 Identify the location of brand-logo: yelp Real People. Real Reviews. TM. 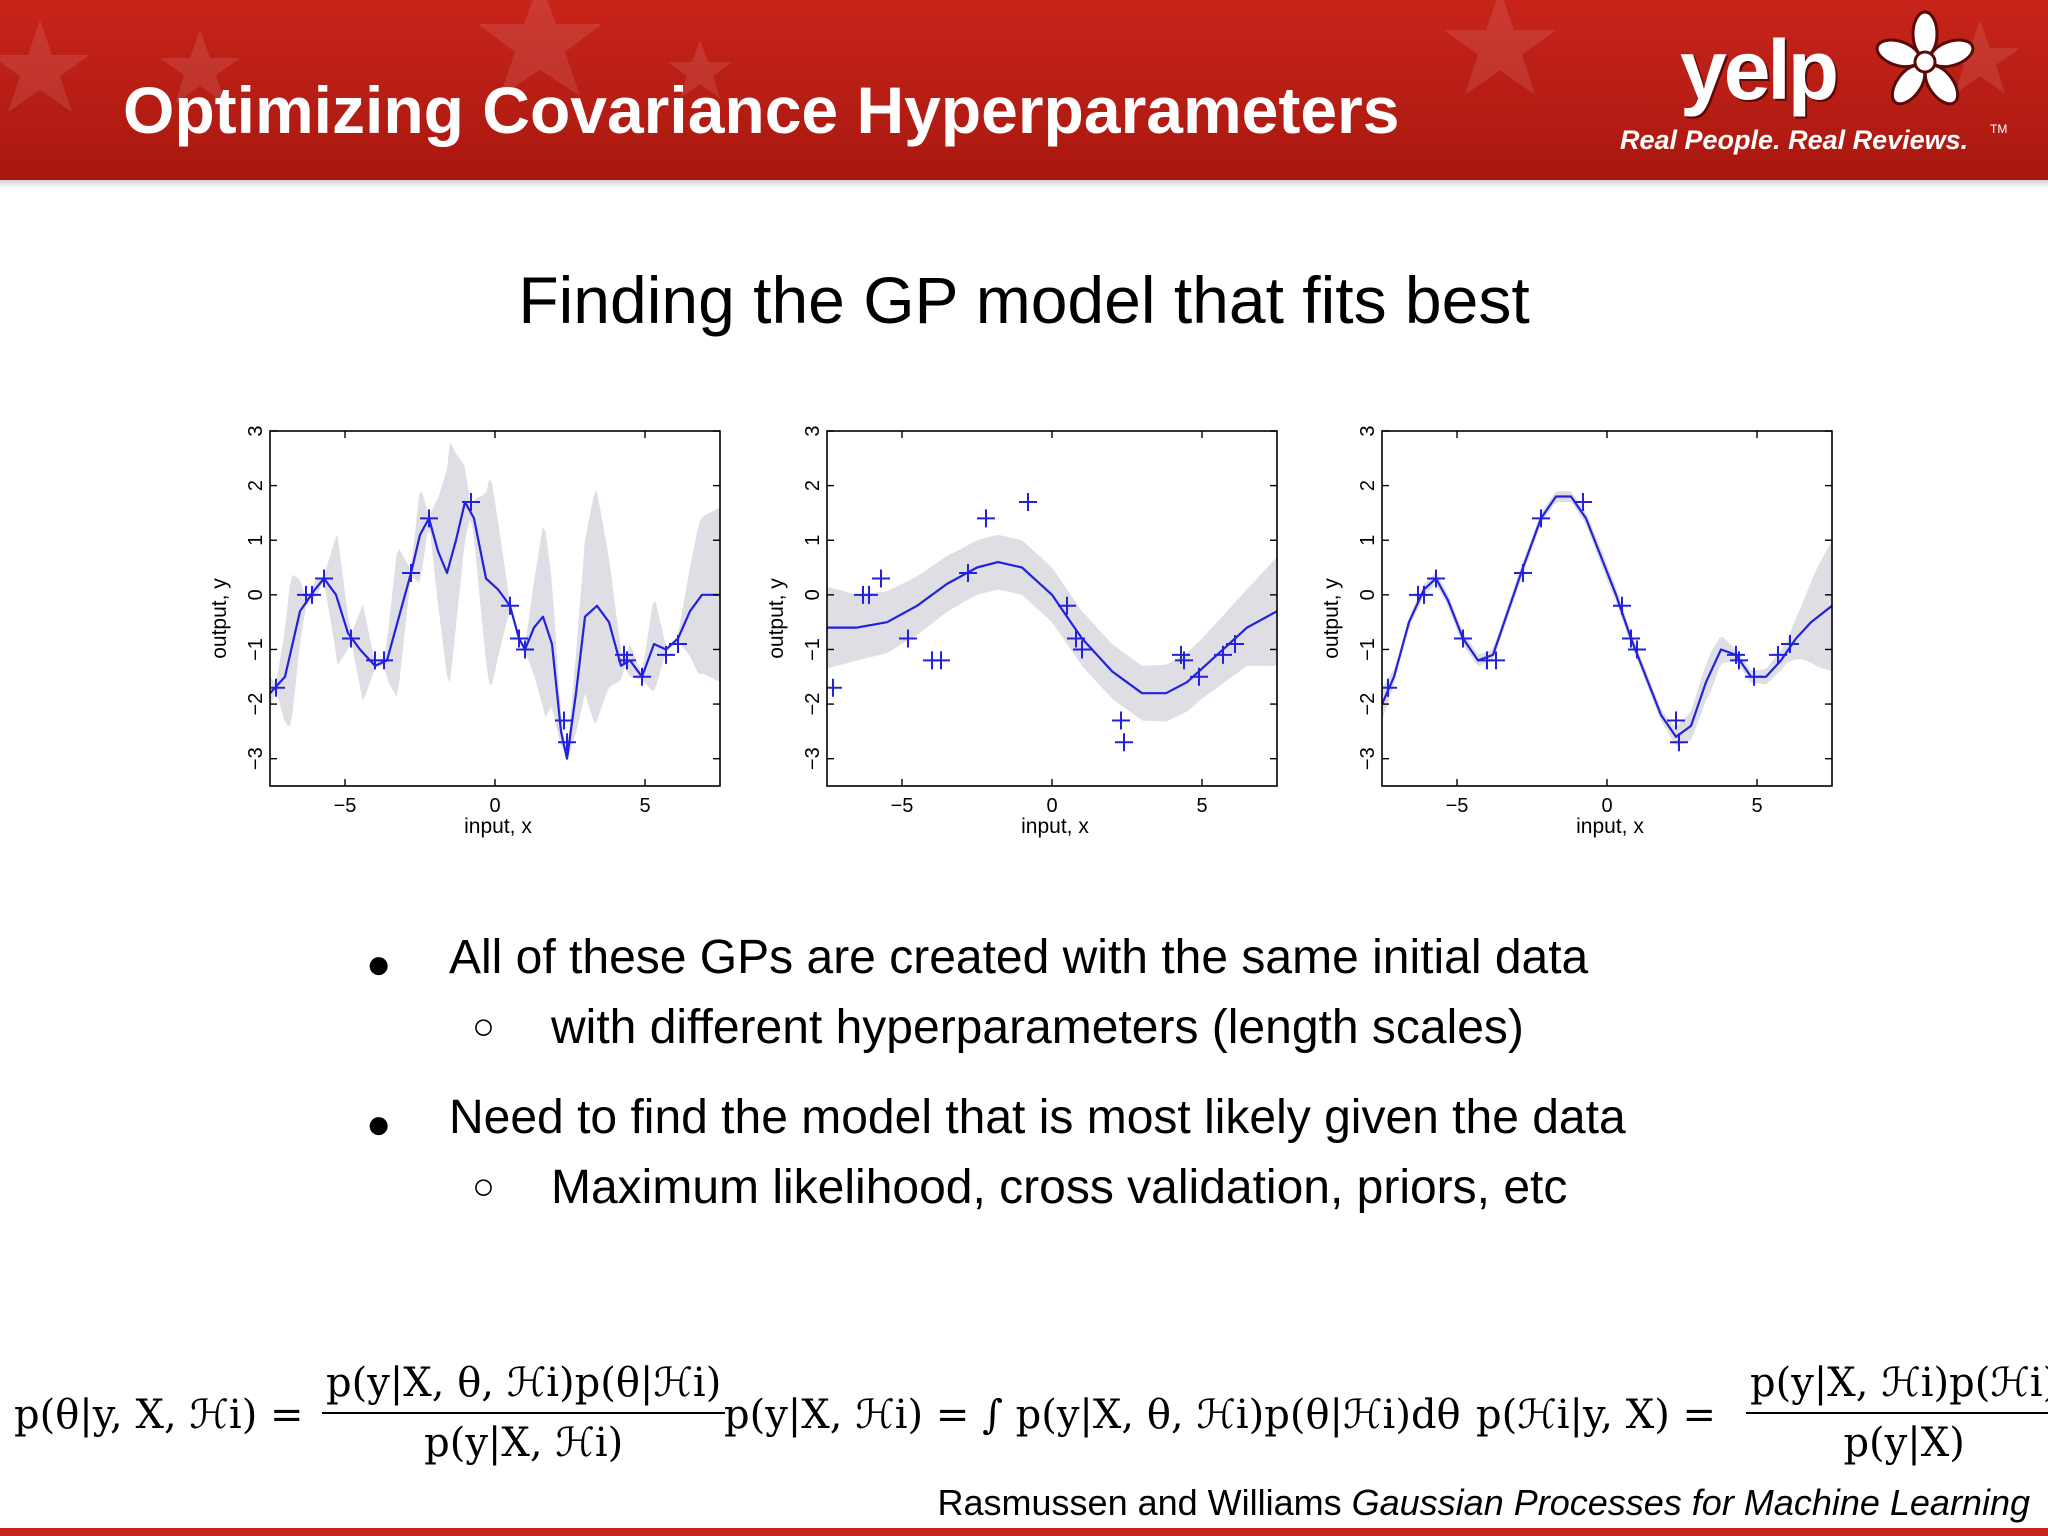
(1813, 84).